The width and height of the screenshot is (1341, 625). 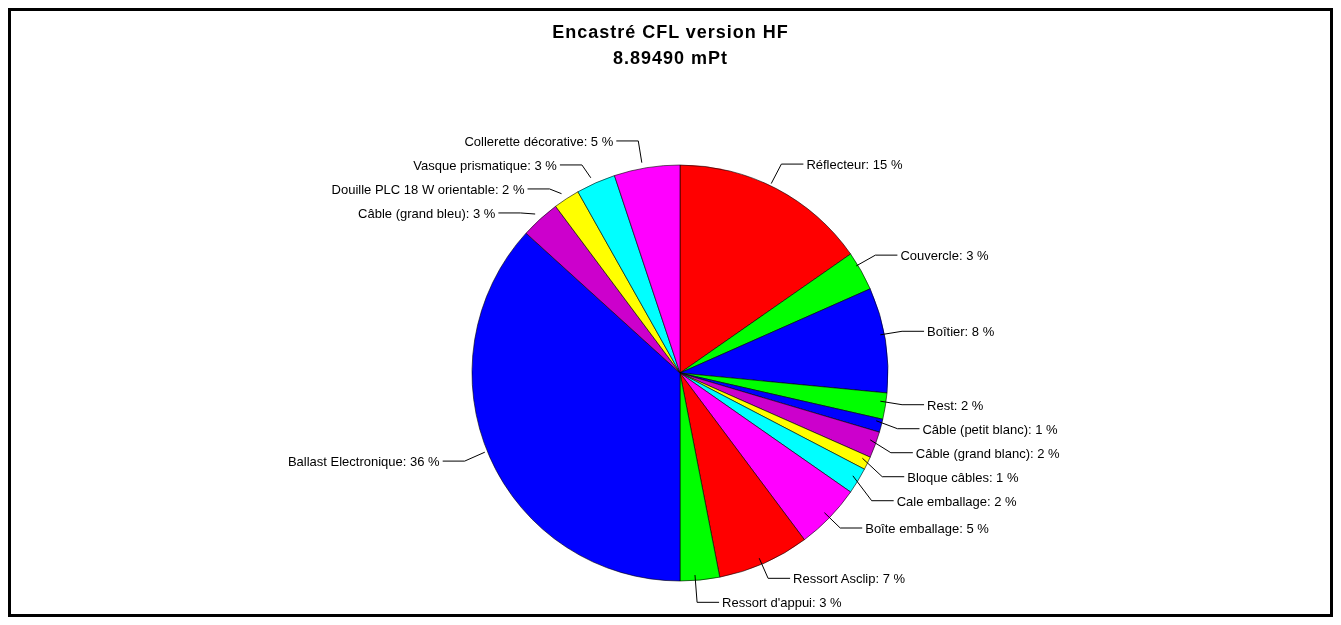 What do you see at coordinates (955, 405) in the screenshot?
I see `slice-label: Rest: 2 %` at bounding box center [955, 405].